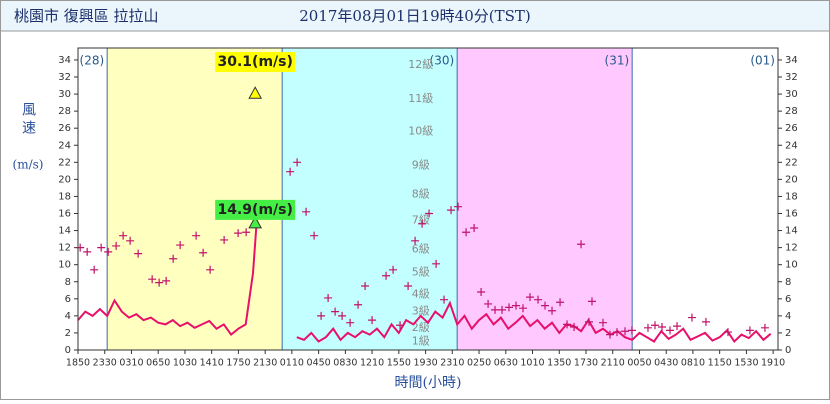  What do you see at coordinates (212, 363) in the screenshot?
I see `x-tick-label: 1410` at bounding box center [212, 363].